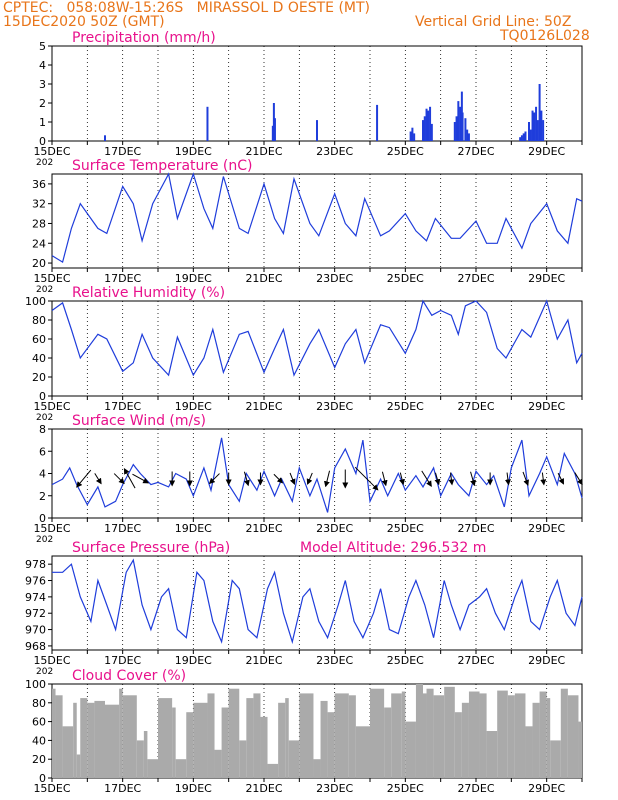 The width and height of the screenshot is (618, 800). I want to click on cloud-y-tick-label: 40, so click(39, 740).